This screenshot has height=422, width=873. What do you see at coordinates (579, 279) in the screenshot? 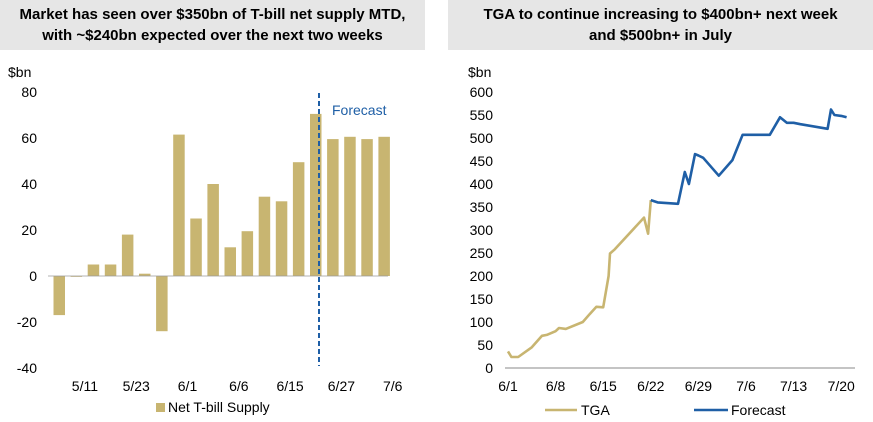
I see `series-line-tga` at bounding box center [579, 279].